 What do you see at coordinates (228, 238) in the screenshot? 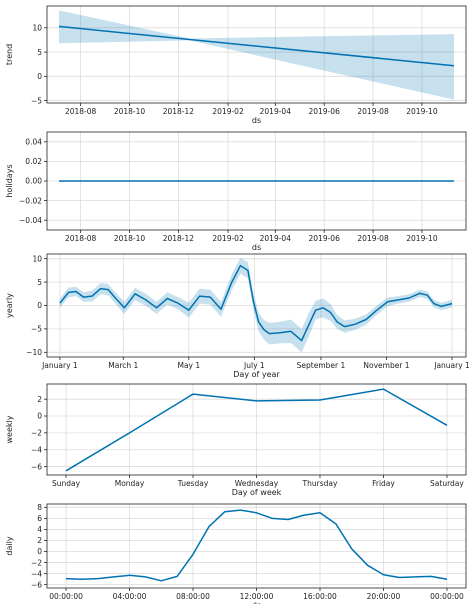
I see `holidays-x-tick-label: 2019-02` at bounding box center [228, 238].